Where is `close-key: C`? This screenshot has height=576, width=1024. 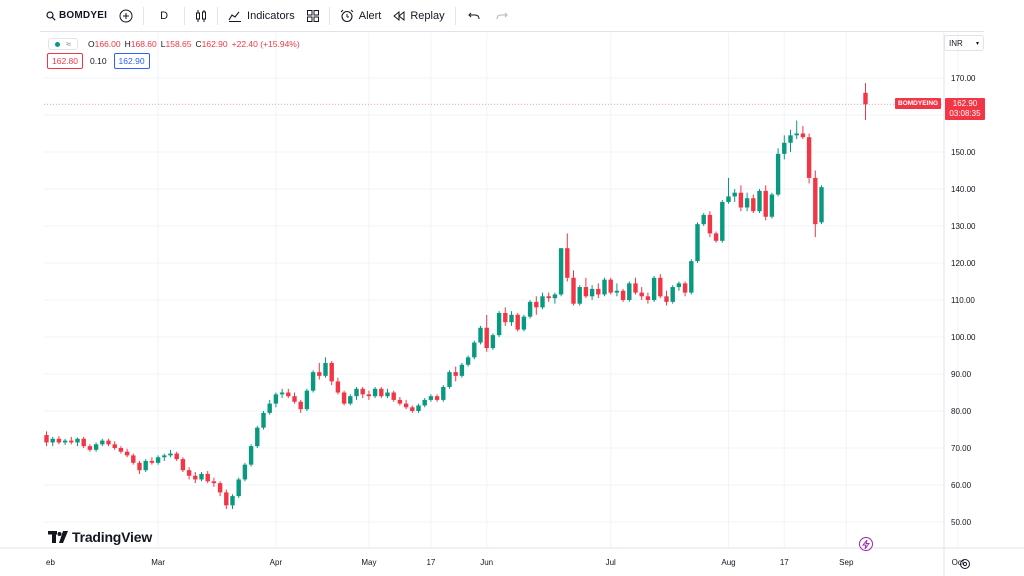
close-key: C is located at coordinates (198, 44).